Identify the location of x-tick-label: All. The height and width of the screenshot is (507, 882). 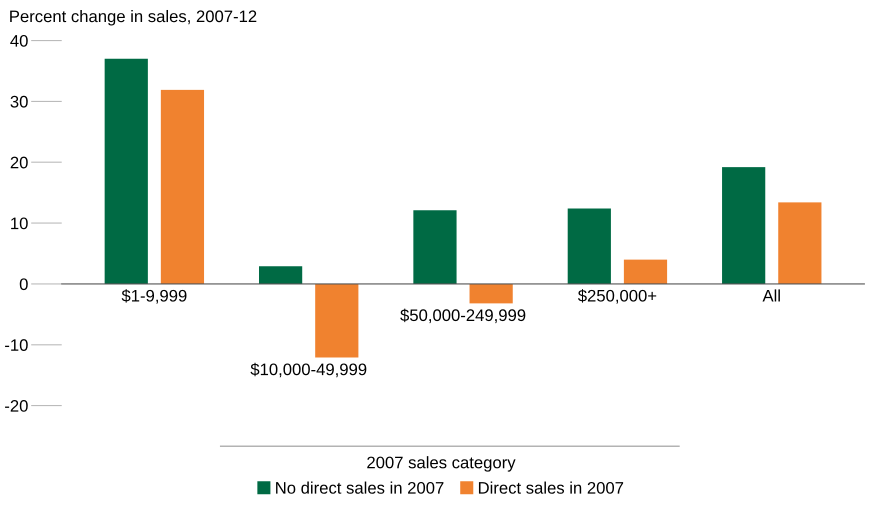
(771, 295).